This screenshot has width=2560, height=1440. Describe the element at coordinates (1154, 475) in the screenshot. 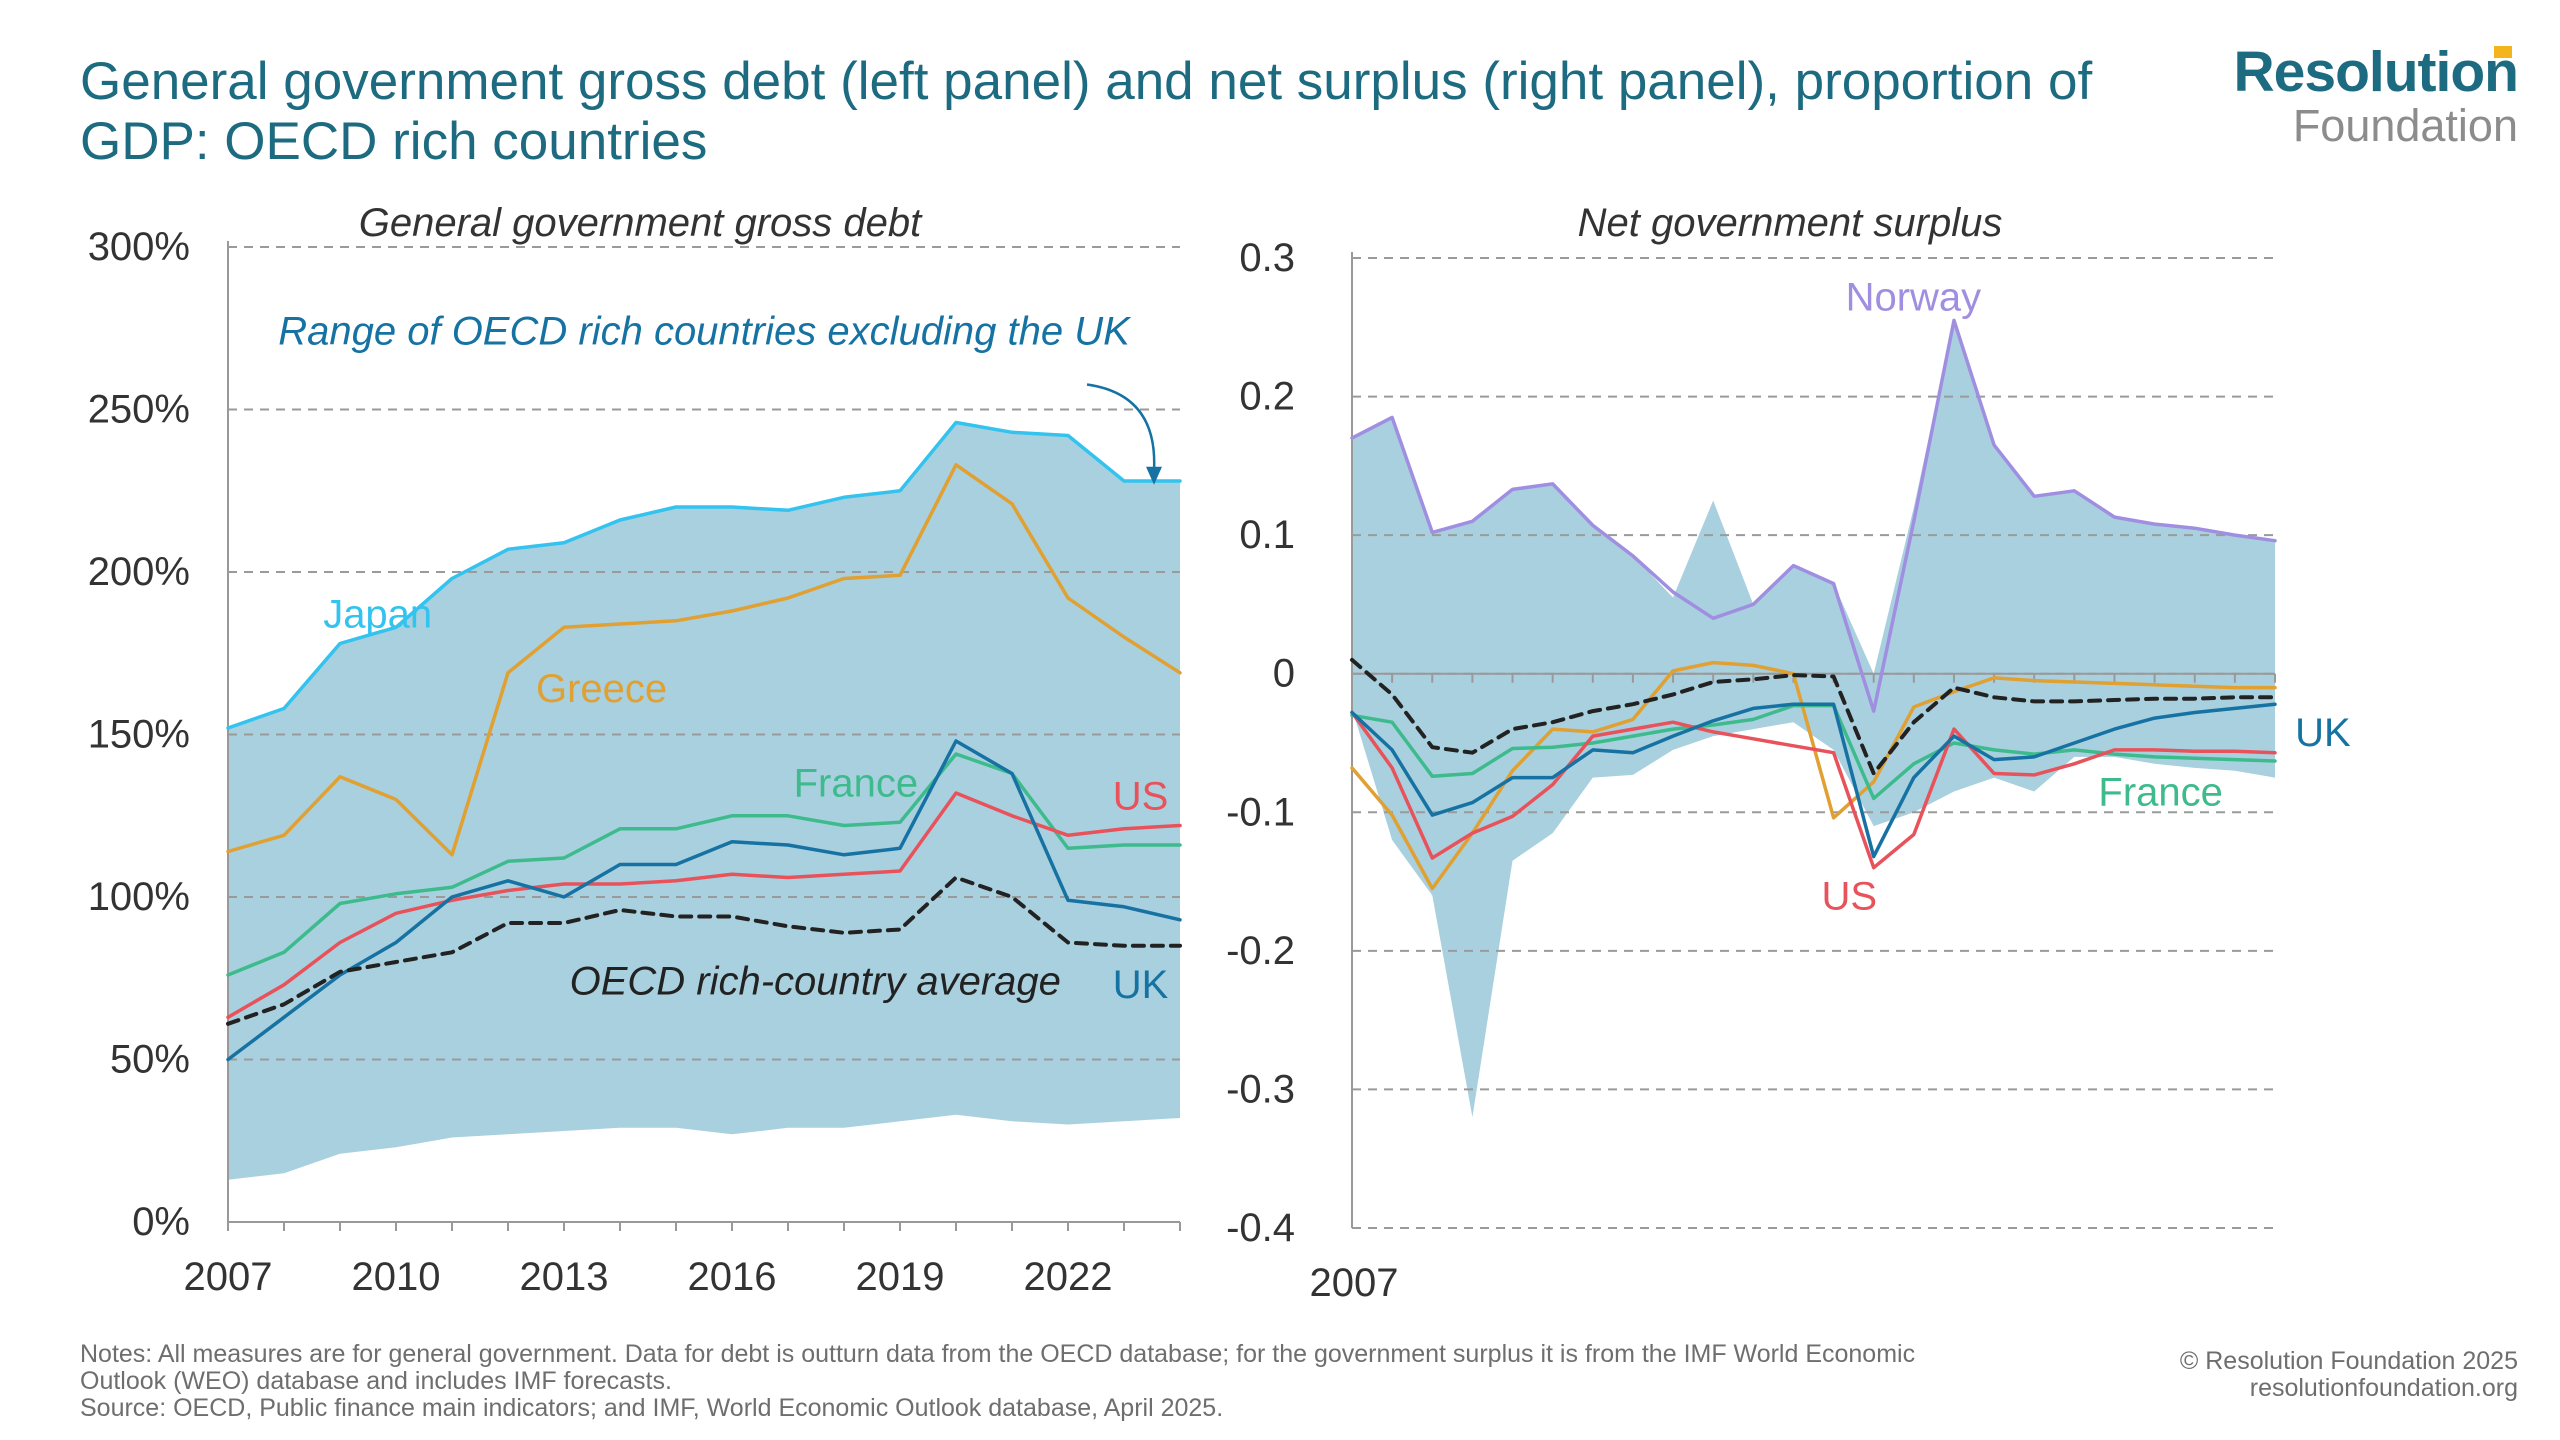

I see `annotation-arrowhead` at that location.